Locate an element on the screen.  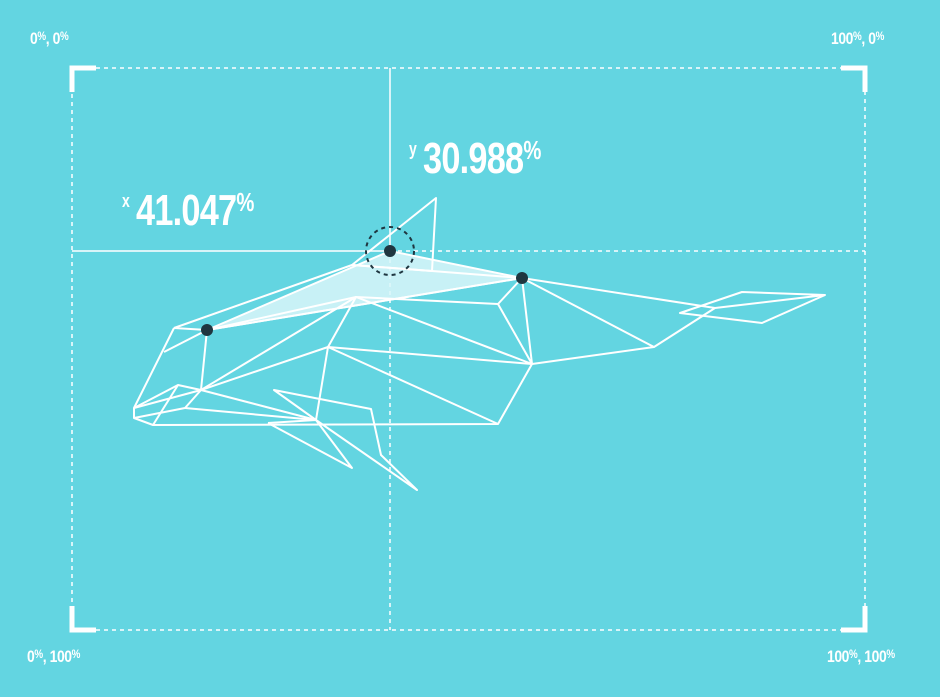
y-axis-letter: y is located at coordinates (413, 149).